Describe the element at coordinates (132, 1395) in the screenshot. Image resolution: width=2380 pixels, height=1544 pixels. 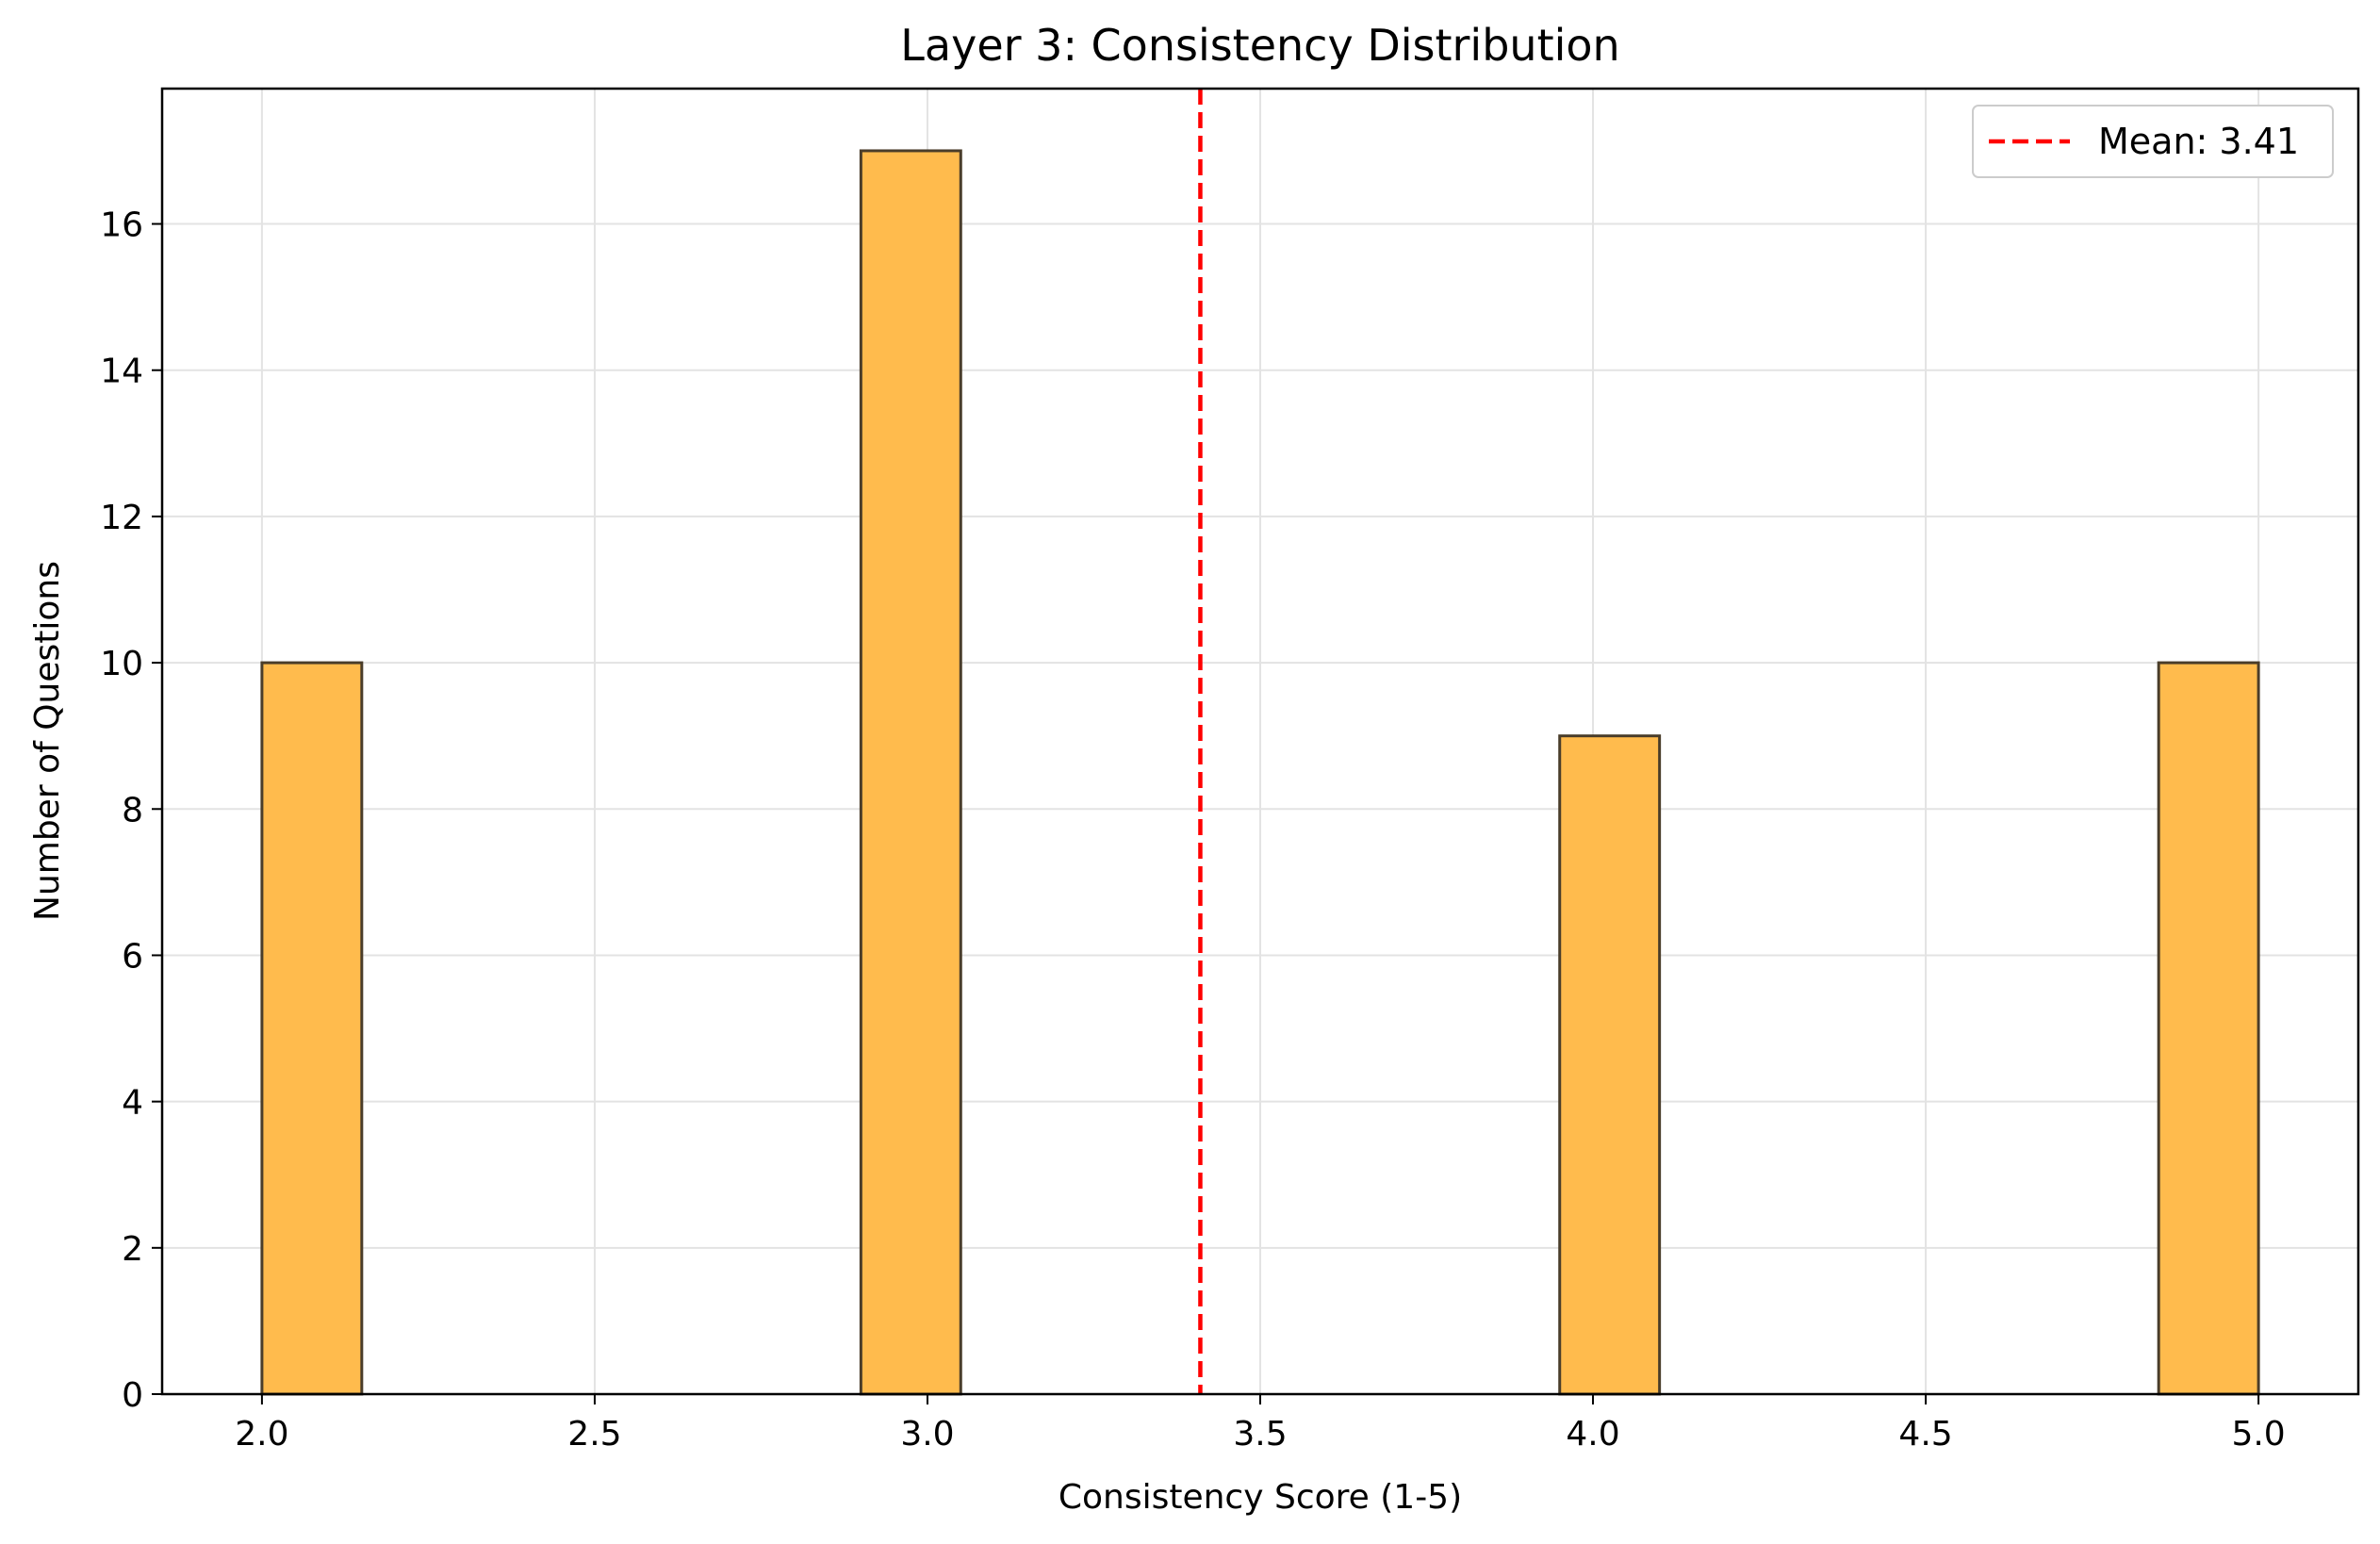
I see `y-tick-label: 0` at that location.